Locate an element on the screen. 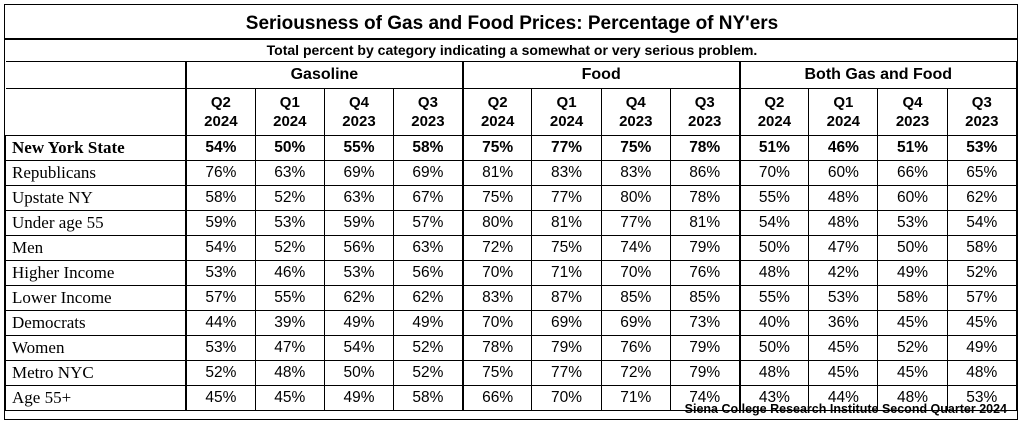 The width and height of the screenshot is (1024, 423). value-cell: 71% is located at coordinates (635, 398).